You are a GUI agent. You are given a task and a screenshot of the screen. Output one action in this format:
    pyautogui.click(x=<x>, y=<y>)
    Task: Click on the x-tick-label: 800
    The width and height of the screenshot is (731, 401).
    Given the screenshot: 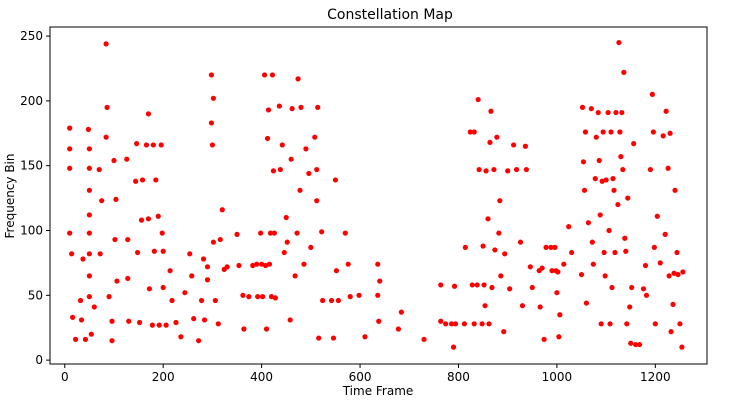 What is the action you would take?
    pyautogui.click(x=458, y=377)
    